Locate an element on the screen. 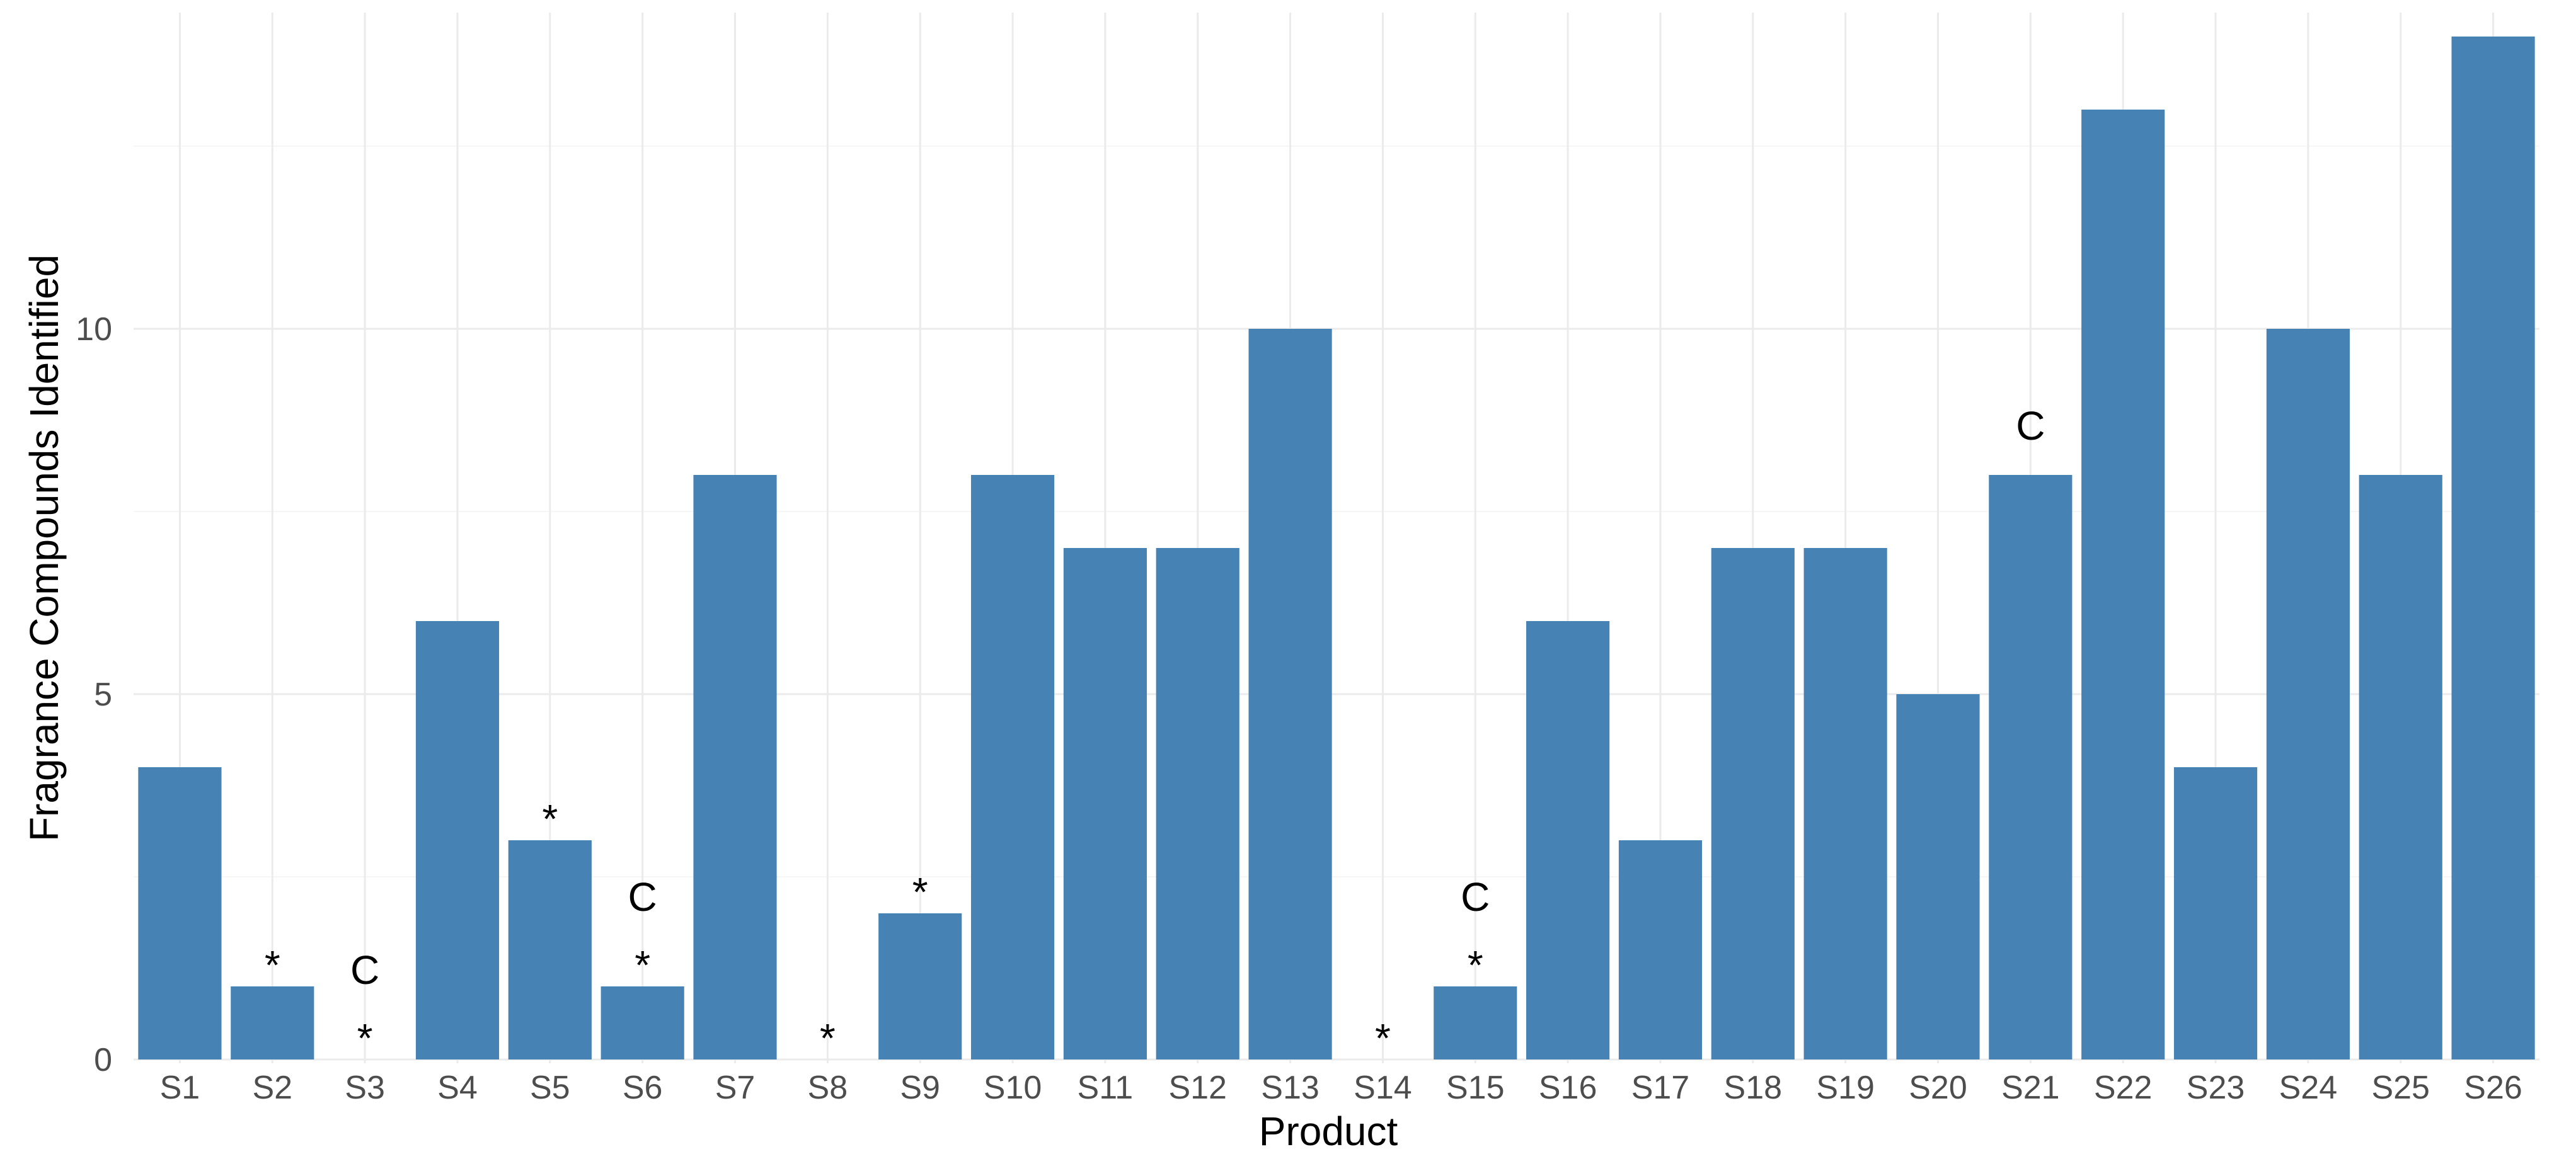 The image size is (2576, 1159). x-tick-label: S19 is located at coordinates (1845, 1088).